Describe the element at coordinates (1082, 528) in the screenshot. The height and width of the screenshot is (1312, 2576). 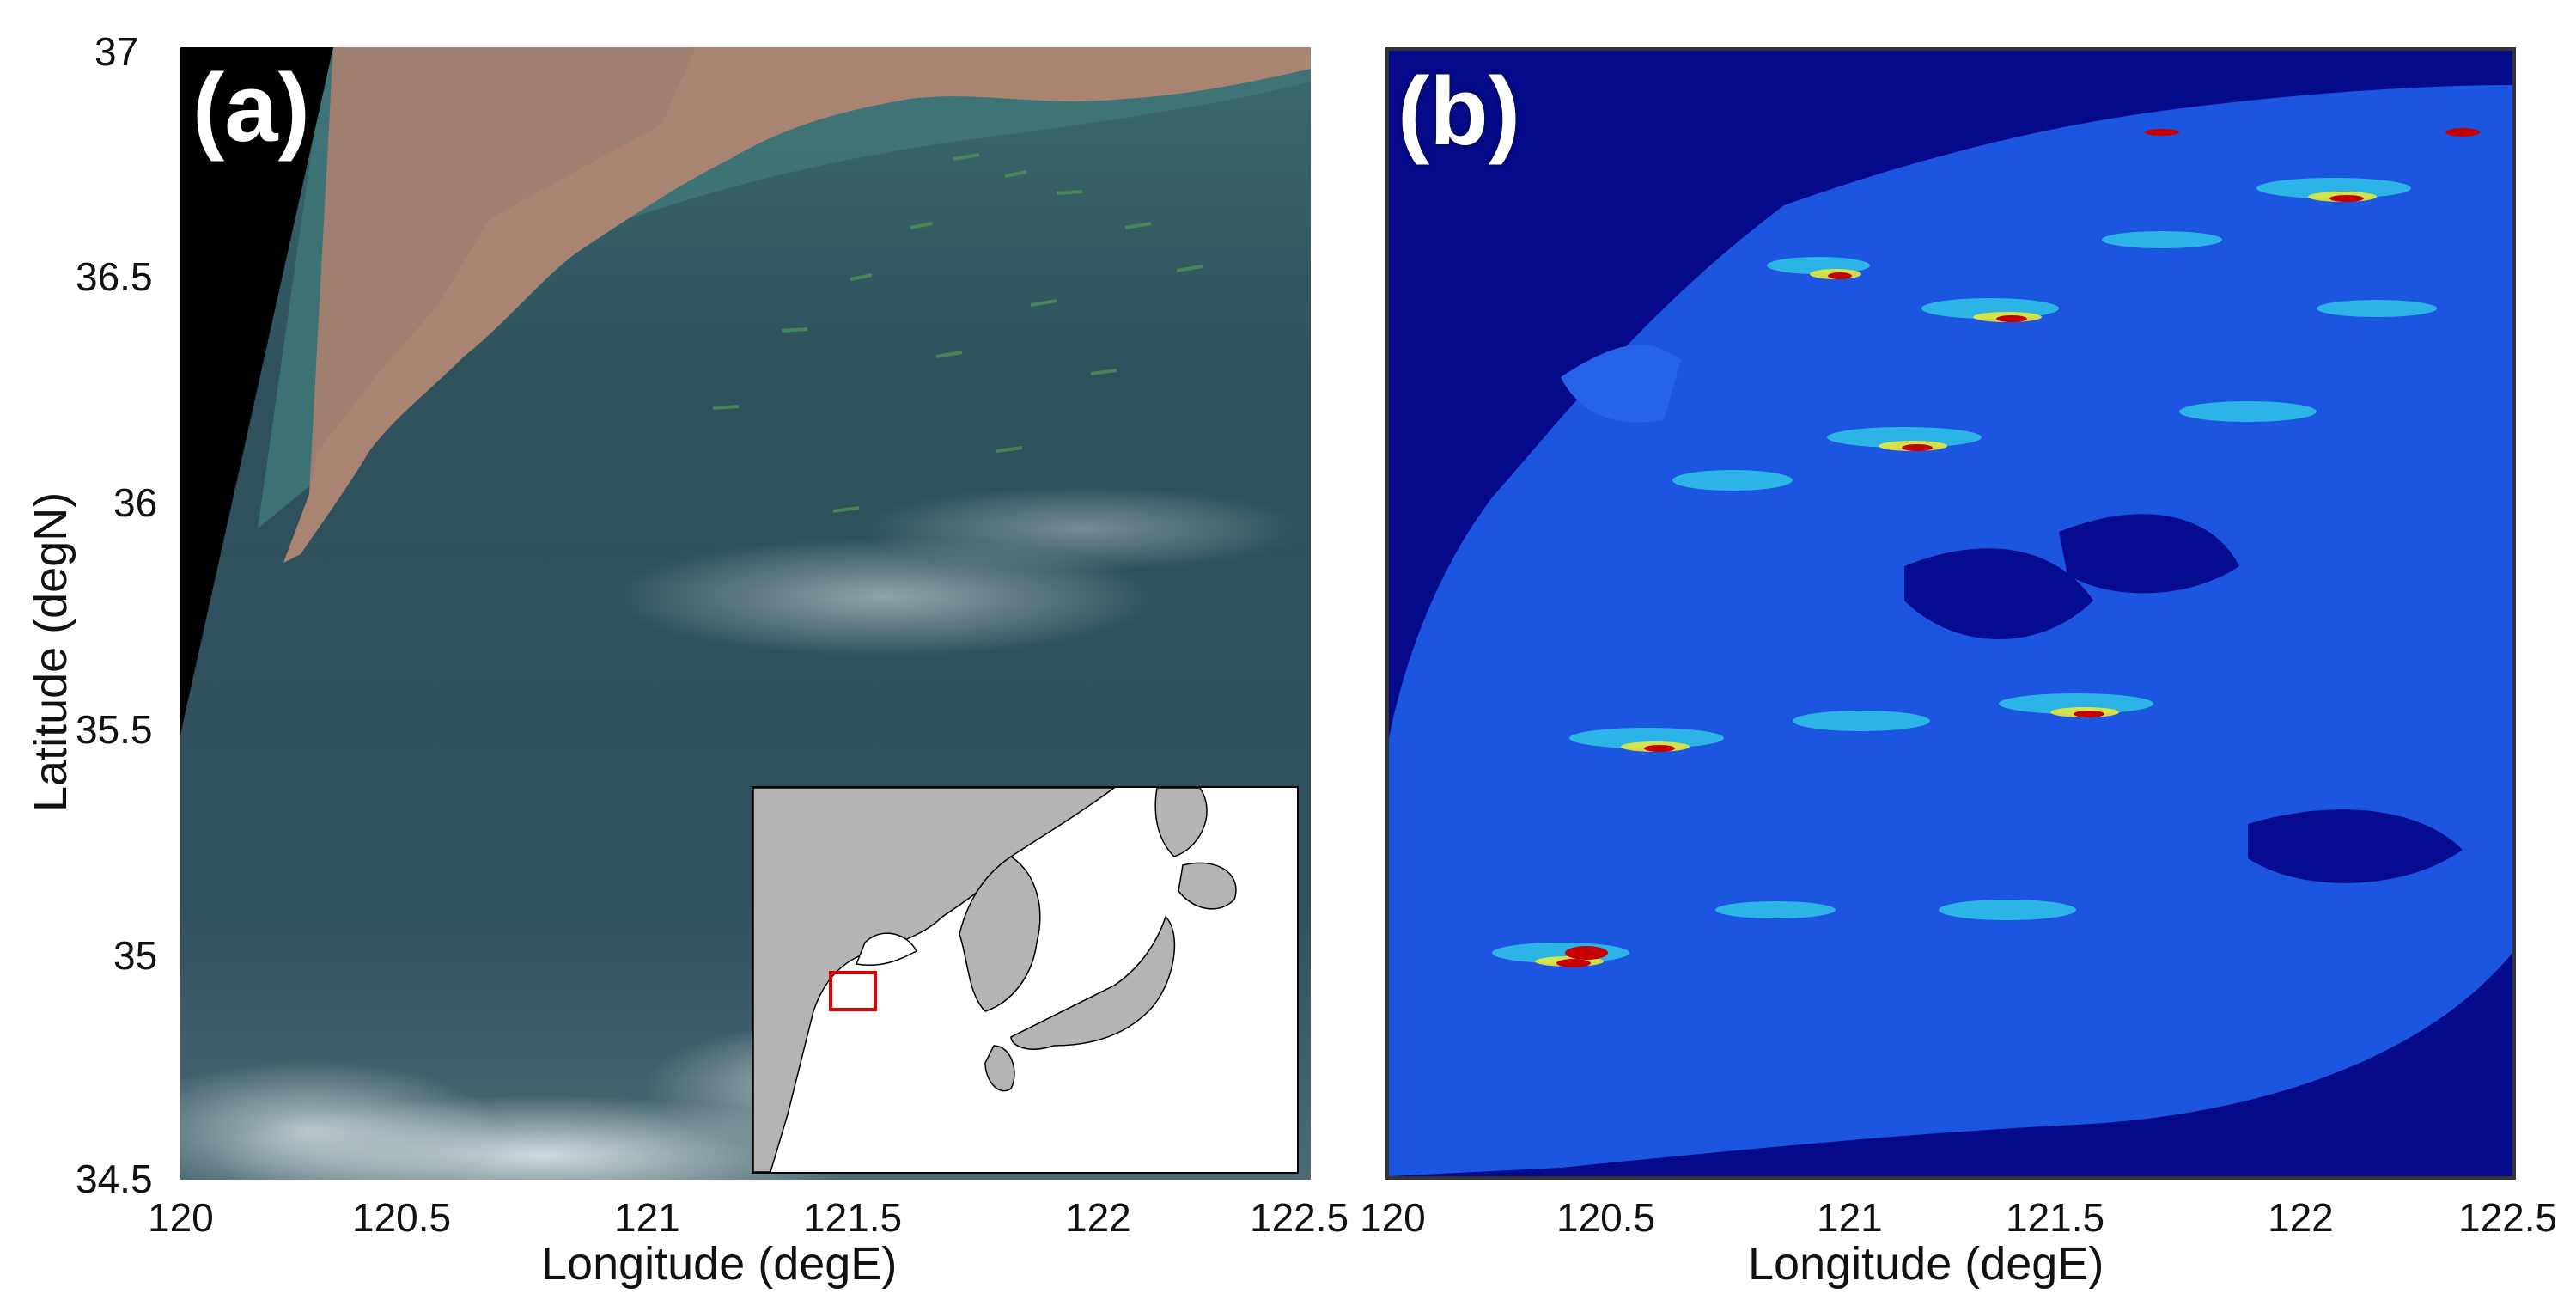
I see `cloud-band` at that location.